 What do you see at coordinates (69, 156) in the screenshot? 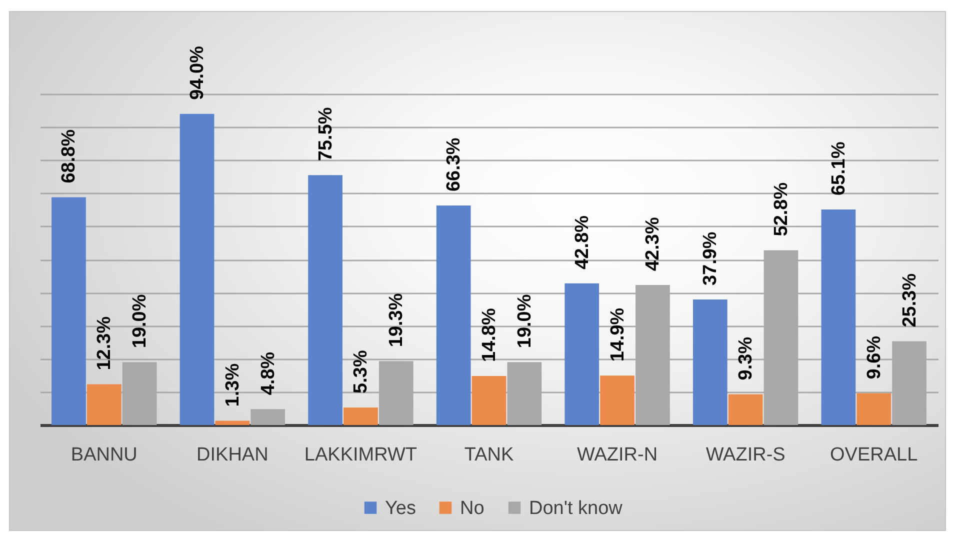
I see `data-label: 68.8%` at bounding box center [69, 156].